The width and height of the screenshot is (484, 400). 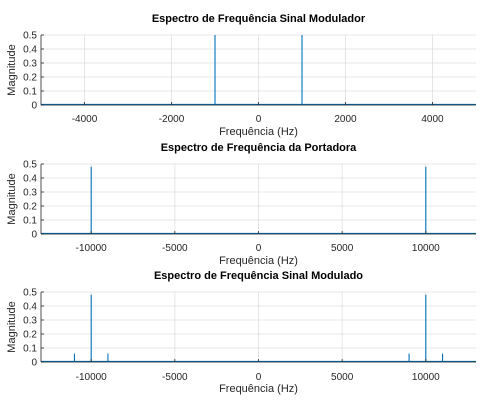 I want to click on x-tick-label: -4000, so click(x=85, y=119).